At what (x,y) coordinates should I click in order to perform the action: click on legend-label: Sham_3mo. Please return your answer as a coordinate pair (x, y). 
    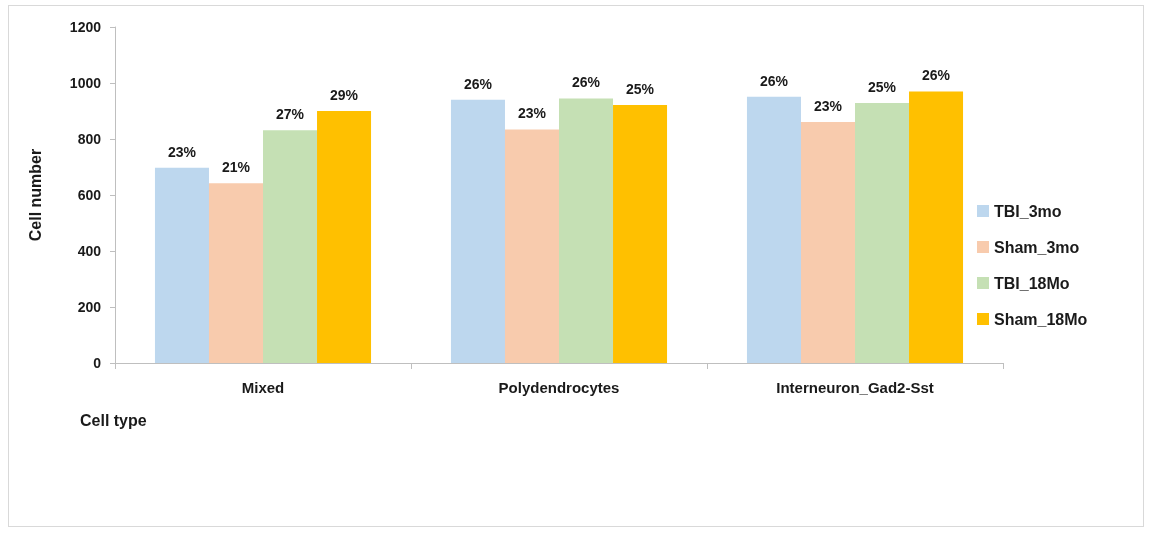
    Looking at the image, I should click on (1037, 247).